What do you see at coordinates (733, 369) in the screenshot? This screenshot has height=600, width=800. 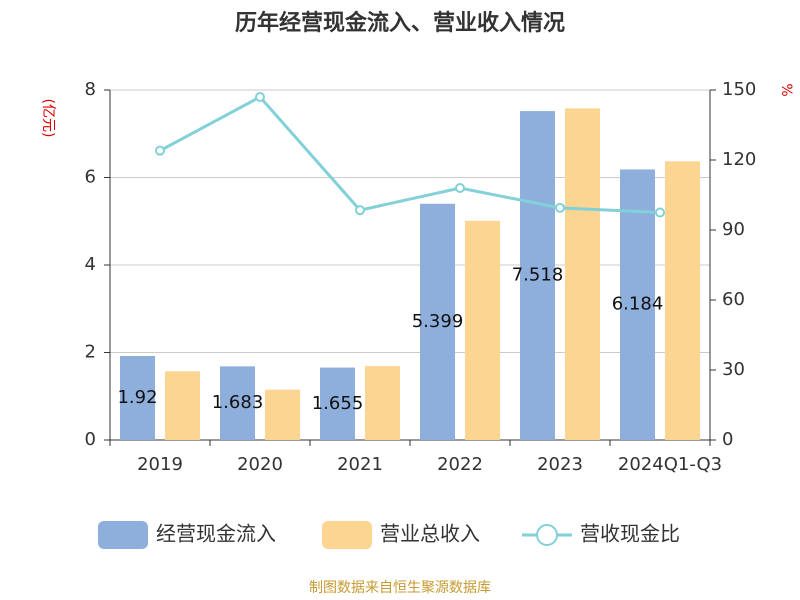 I see `y2-tick-label: 30` at bounding box center [733, 369].